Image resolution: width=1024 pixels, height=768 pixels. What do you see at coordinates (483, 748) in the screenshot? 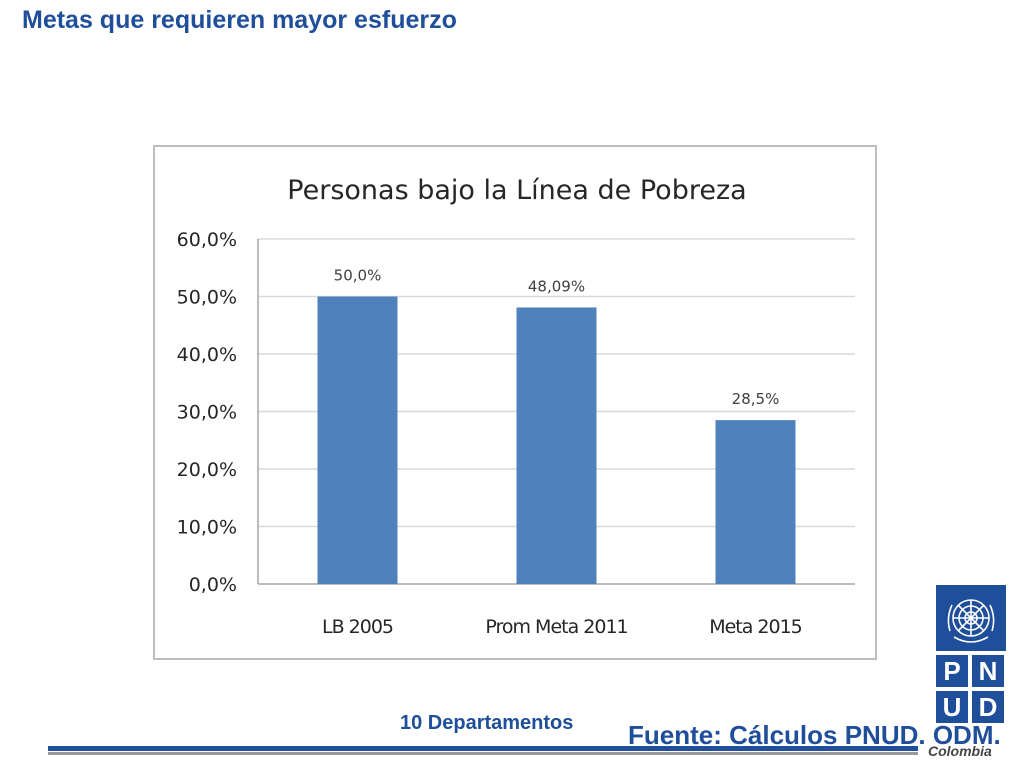
I see `footer-divider-blue` at bounding box center [483, 748].